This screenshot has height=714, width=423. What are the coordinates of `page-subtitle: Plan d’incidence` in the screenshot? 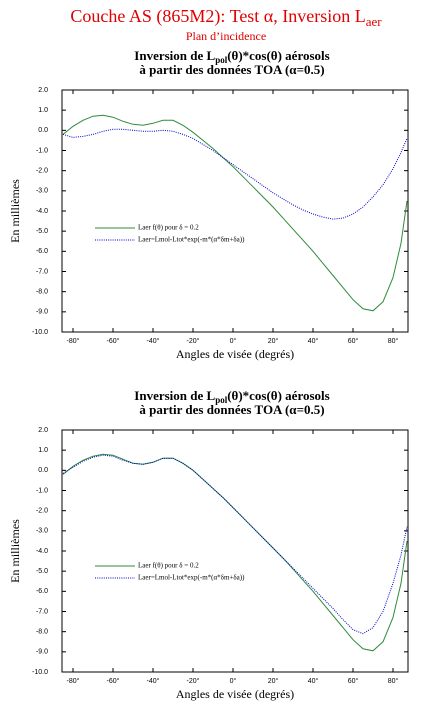 It's located at (226, 36).